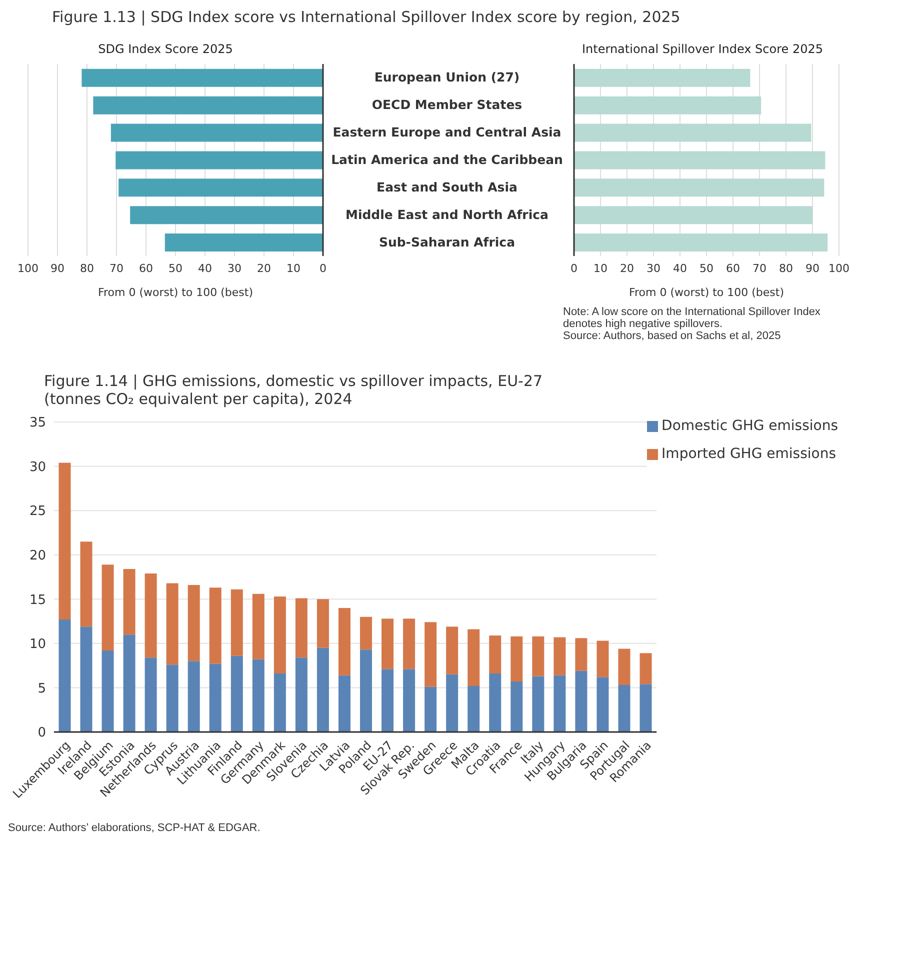  I want to click on y-tick-label: 10, so click(37, 644).